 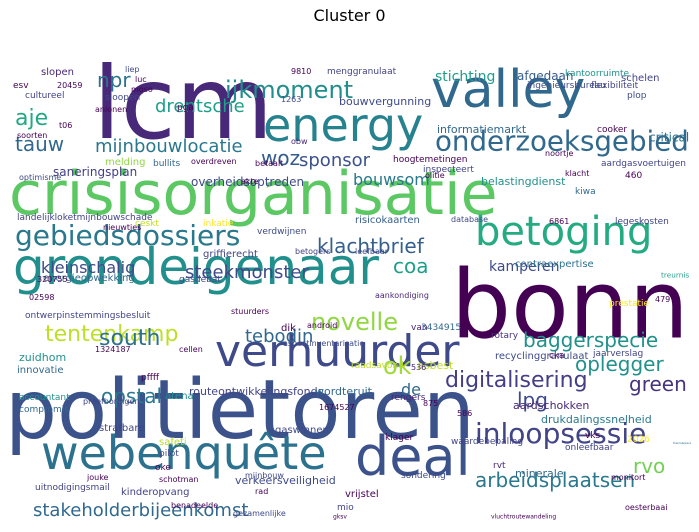 What do you see at coordinates (675, 275) in the screenshot?
I see `word-treurnis: treurnis` at bounding box center [675, 275].